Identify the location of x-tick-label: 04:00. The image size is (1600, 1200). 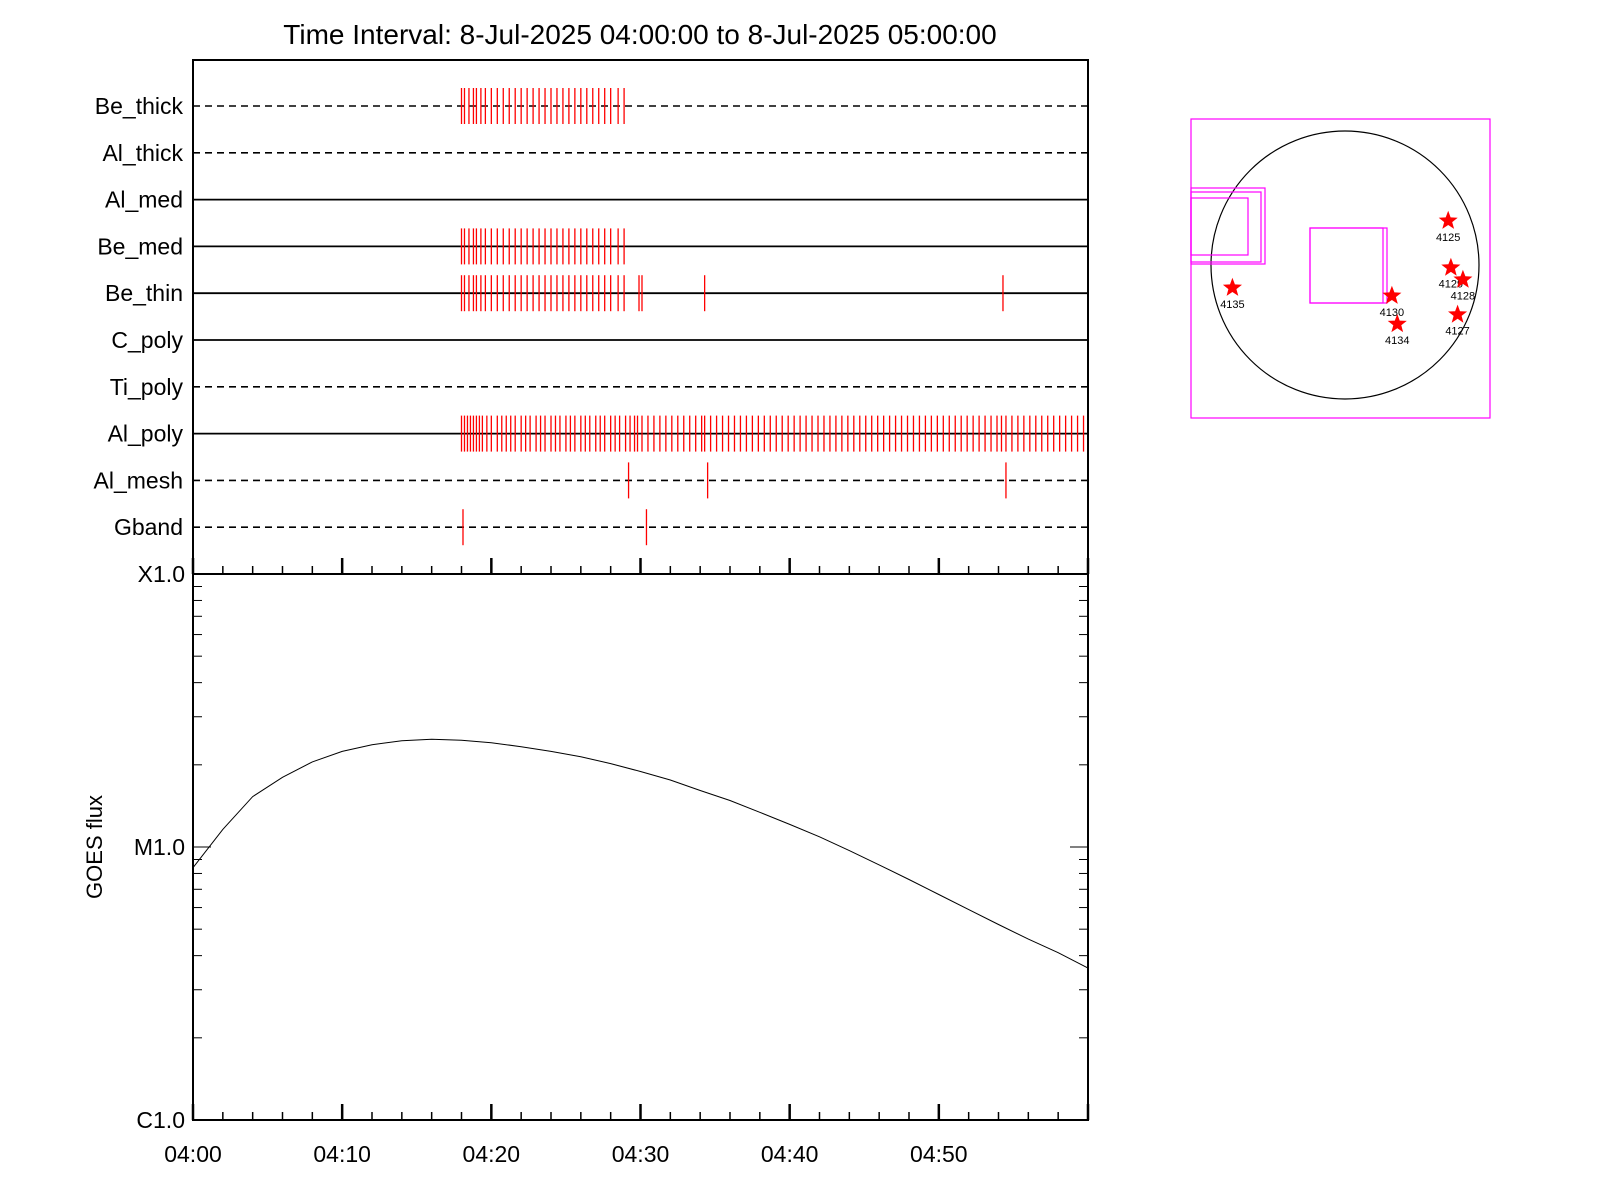
(193, 1154).